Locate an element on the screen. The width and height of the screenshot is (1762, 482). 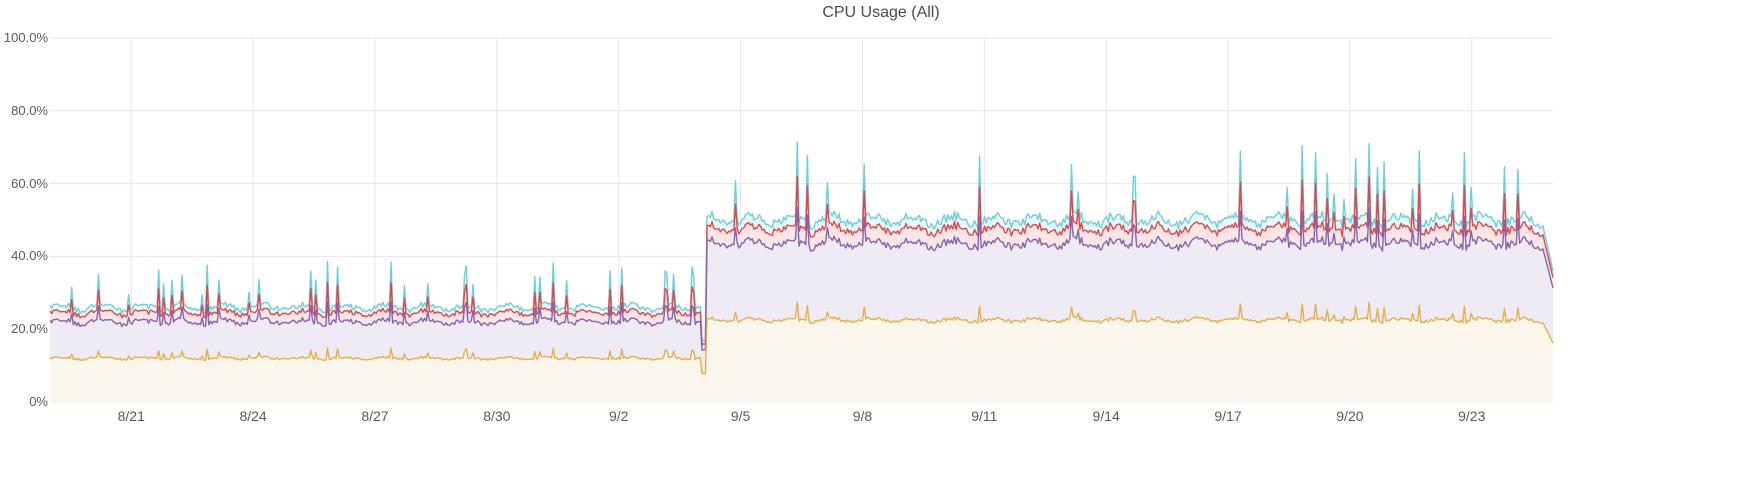
x-tick-label: 9/8 is located at coordinates (862, 416).